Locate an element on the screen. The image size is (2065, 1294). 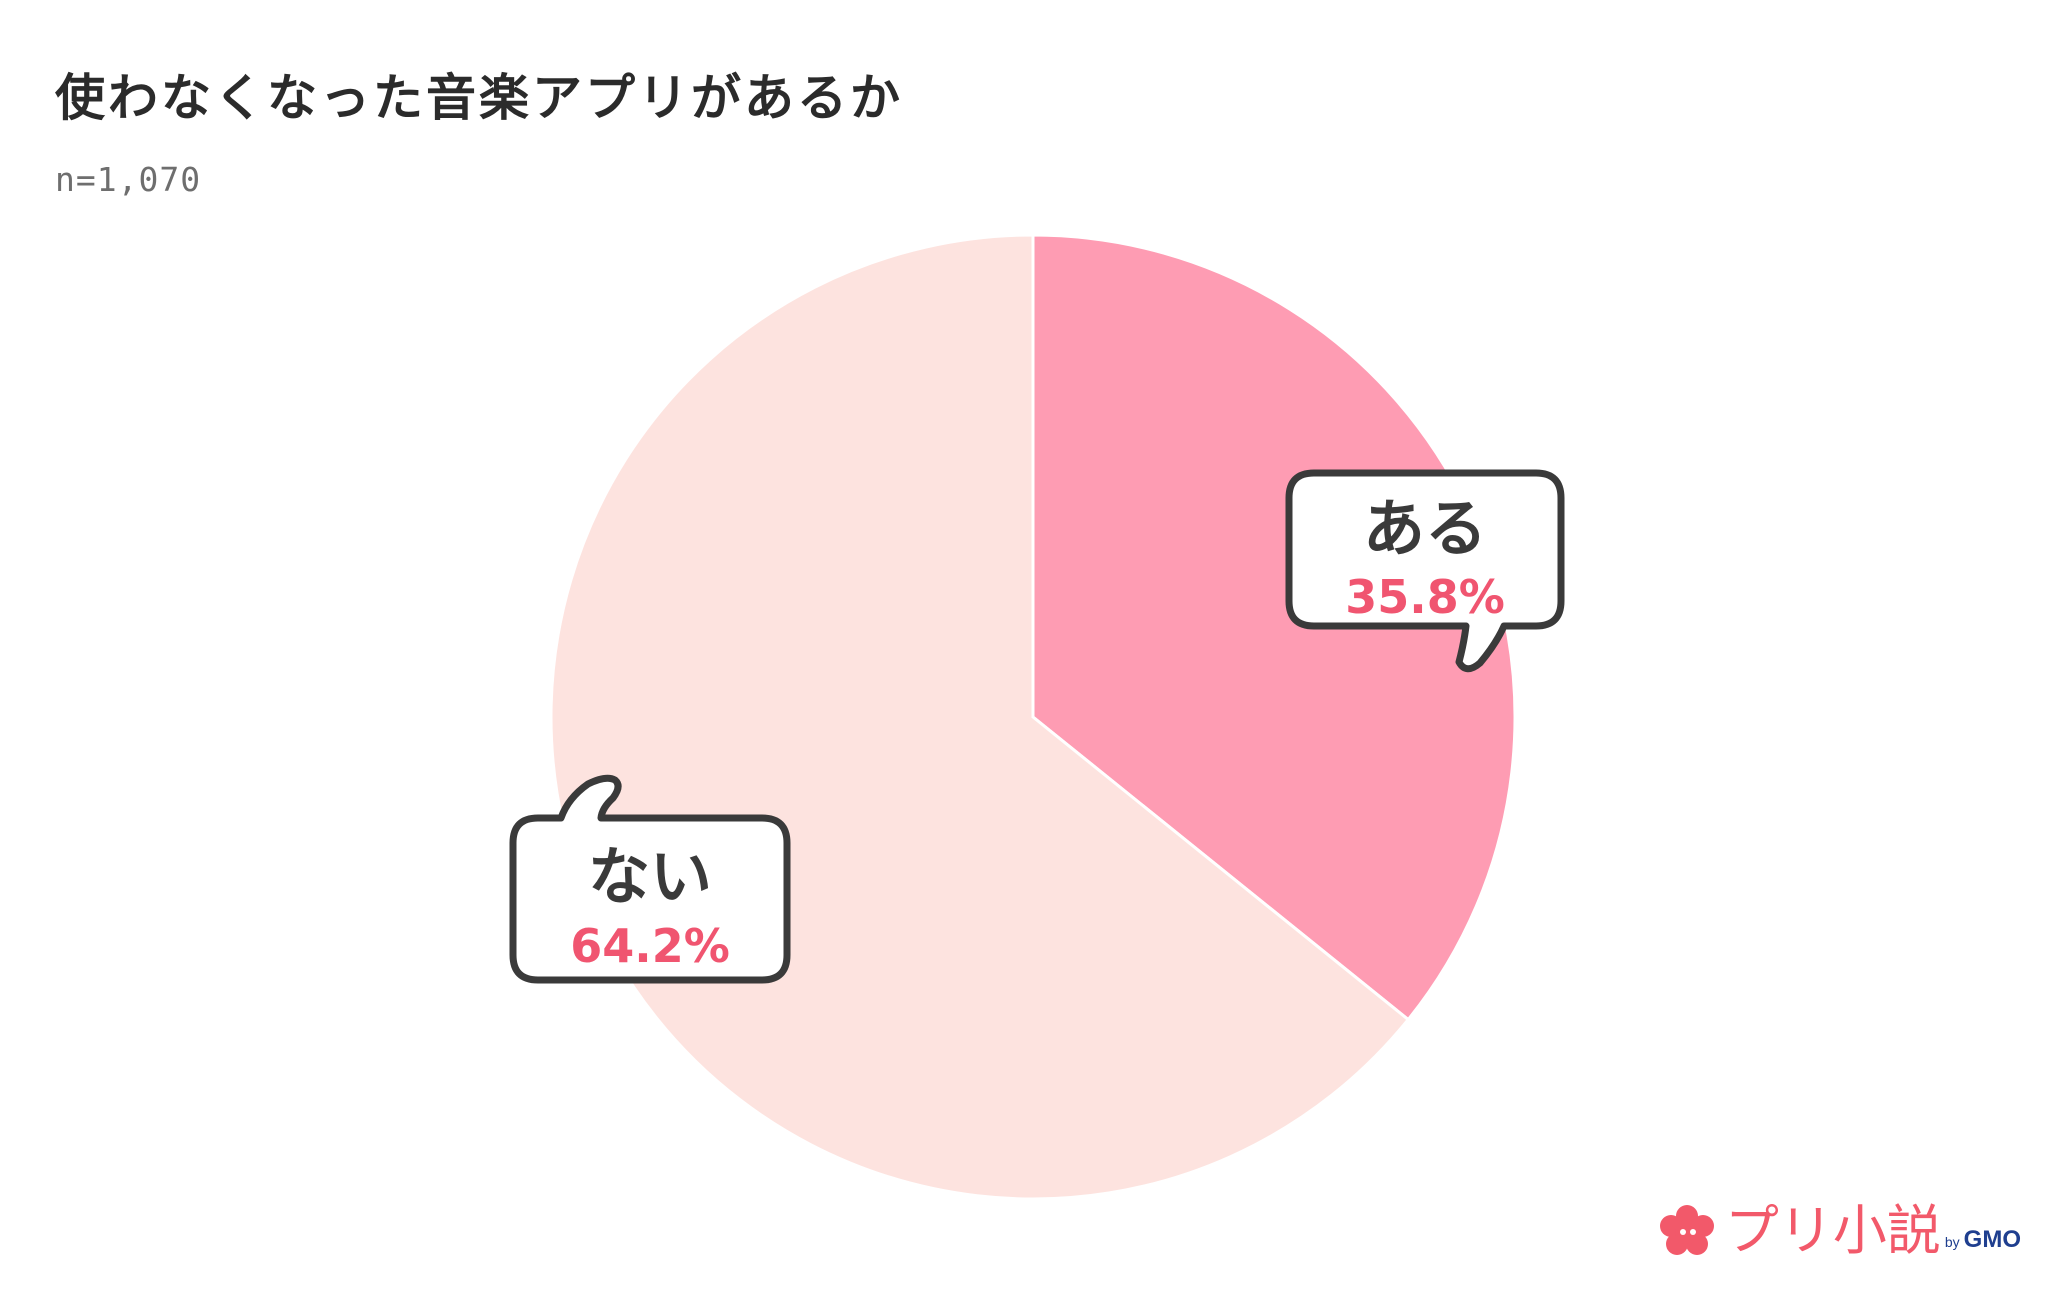
flower-logo-icon is located at coordinates (1686, 1230).